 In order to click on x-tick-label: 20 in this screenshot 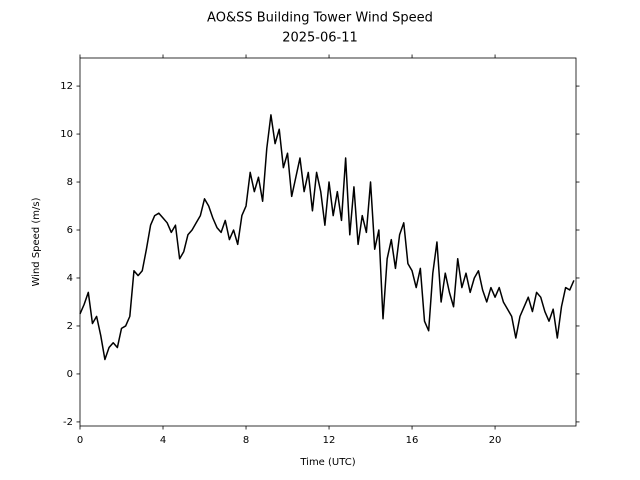, I will do `click(495, 440)`.